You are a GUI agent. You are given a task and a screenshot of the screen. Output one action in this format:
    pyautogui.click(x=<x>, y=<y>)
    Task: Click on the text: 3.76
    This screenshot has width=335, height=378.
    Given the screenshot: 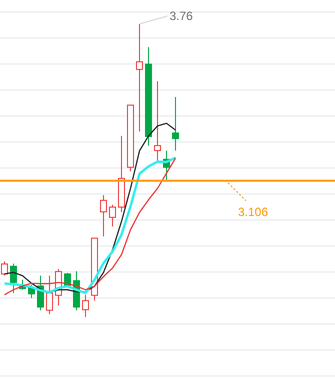 What is the action you would take?
    pyautogui.click(x=182, y=16)
    